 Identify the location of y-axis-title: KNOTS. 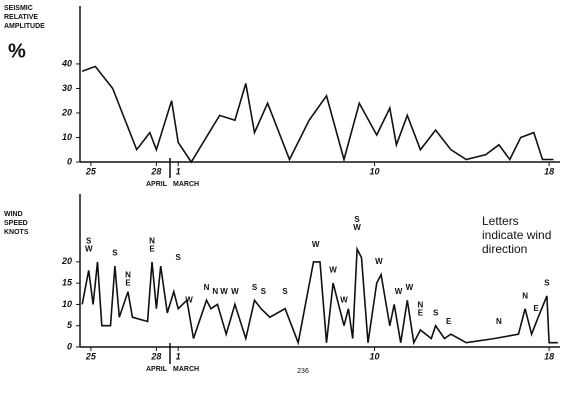
(16, 232).